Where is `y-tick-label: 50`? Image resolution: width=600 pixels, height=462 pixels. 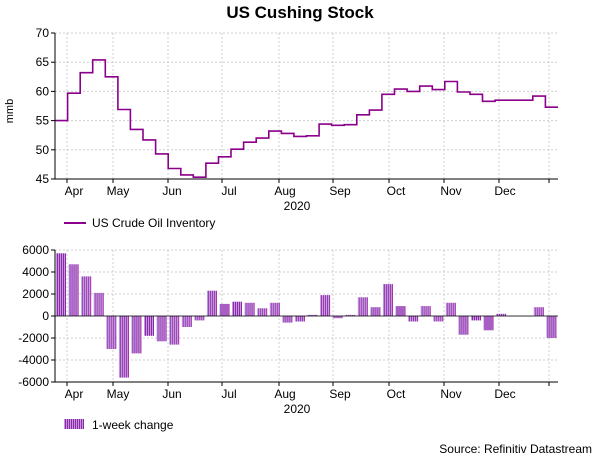 y-tick-label: 50 is located at coordinates (43, 150).